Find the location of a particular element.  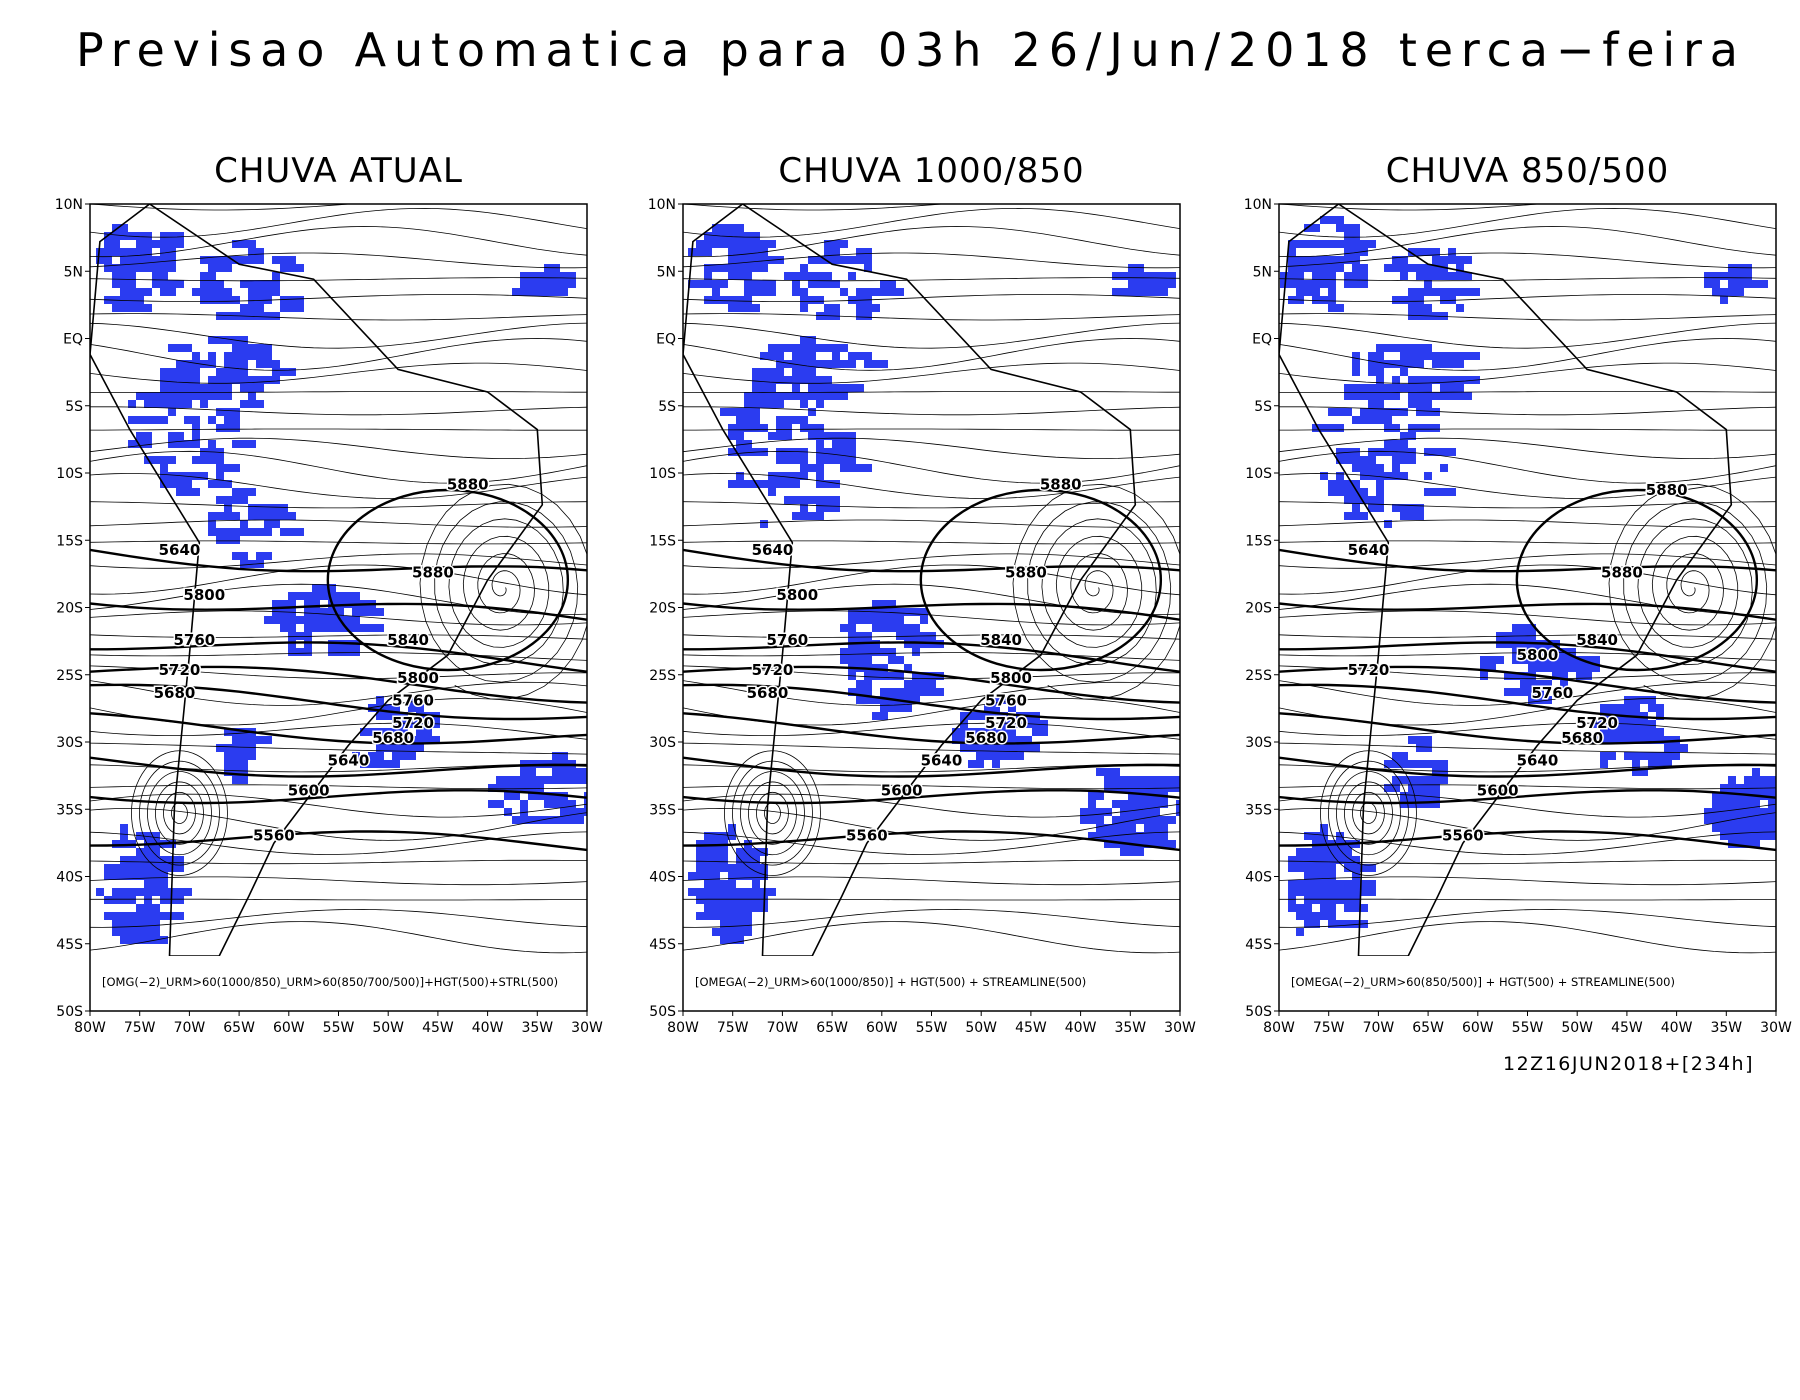

lat-label: 5S is located at coordinates (667, 407).